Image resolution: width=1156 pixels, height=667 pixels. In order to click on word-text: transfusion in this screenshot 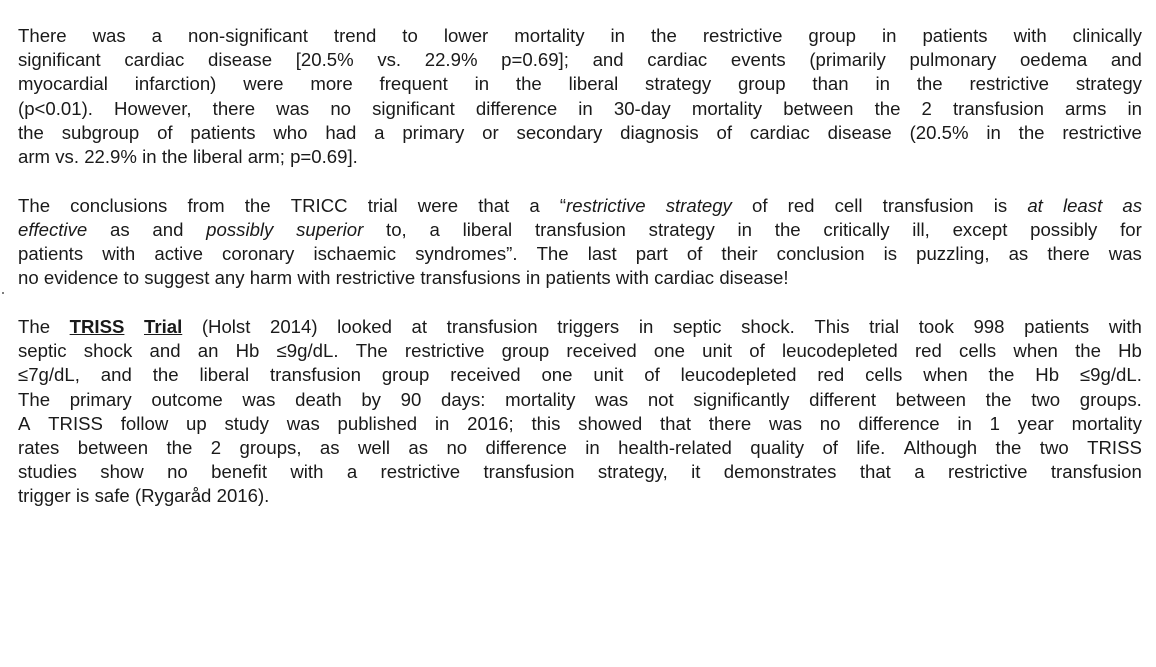, I will do `click(580, 229)`.